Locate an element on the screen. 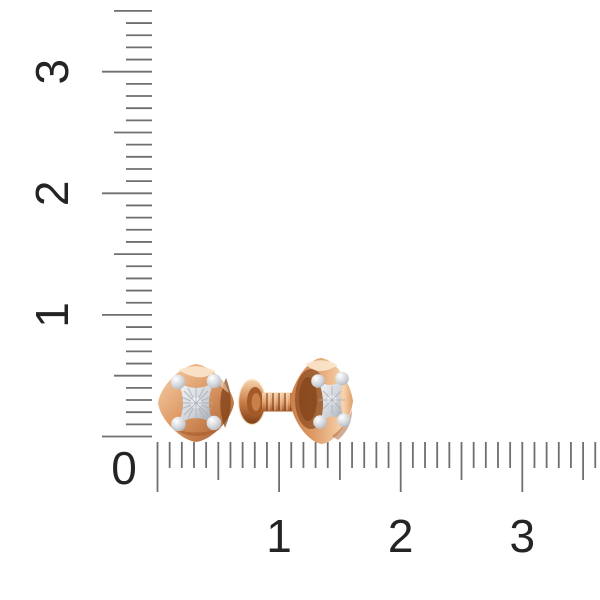  earring-right-top-highlight is located at coordinates (321, 366).